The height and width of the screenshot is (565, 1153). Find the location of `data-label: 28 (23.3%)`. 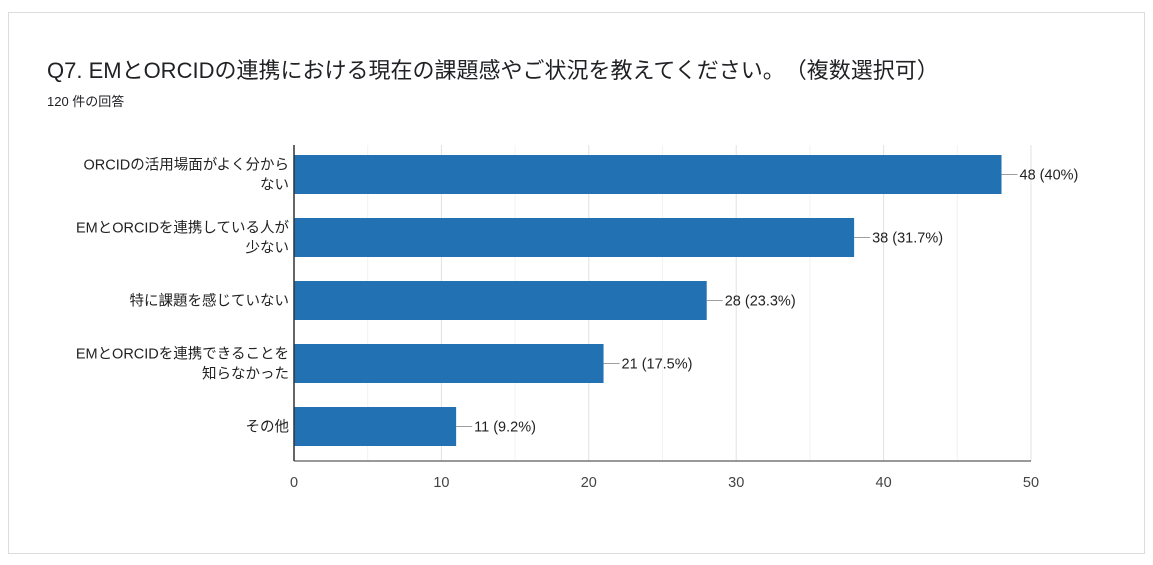

data-label: 28 (23.3%) is located at coordinates (760, 302).